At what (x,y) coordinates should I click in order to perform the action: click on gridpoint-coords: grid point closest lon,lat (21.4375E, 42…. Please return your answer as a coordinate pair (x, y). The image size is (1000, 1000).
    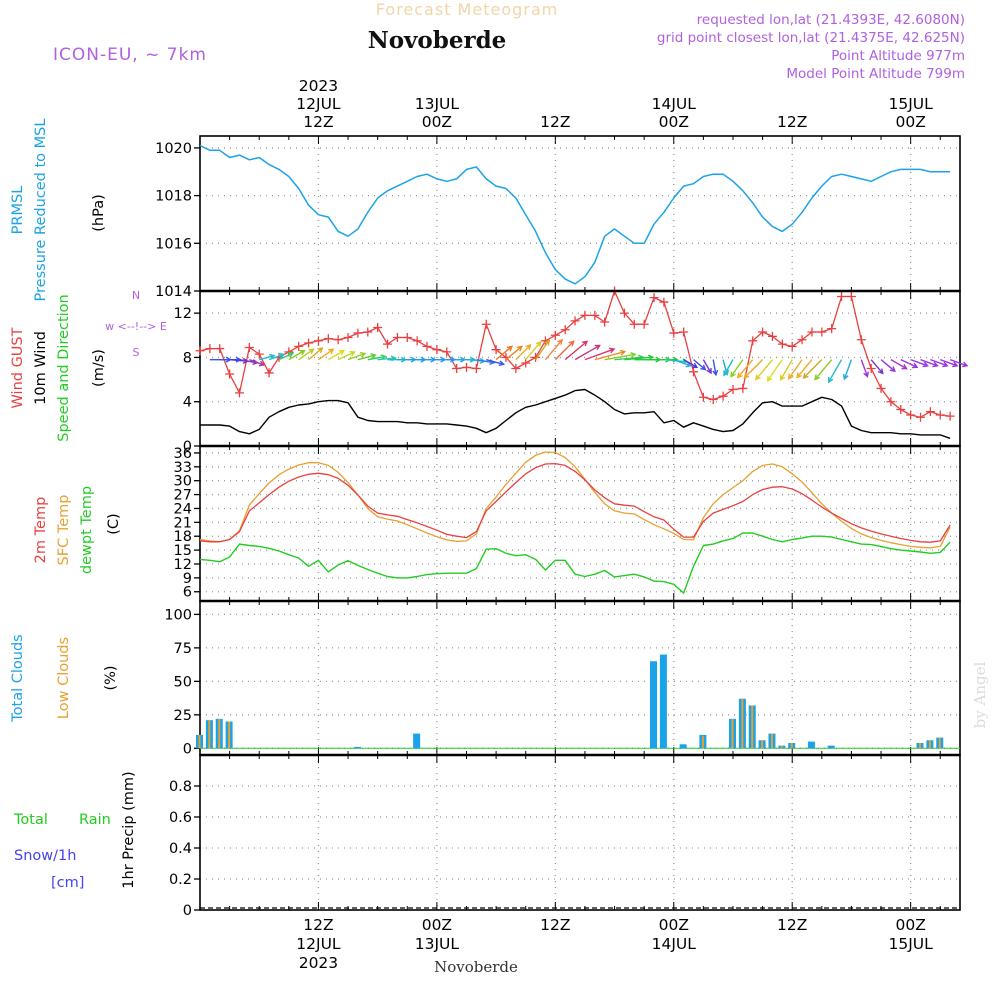
    Looking at the image, I should click on (811, 38).